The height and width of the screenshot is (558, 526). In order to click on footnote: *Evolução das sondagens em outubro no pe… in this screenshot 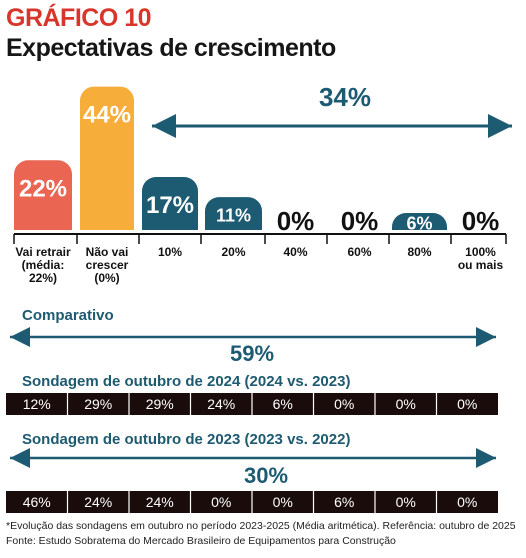, I will do `click(261, 526)`.